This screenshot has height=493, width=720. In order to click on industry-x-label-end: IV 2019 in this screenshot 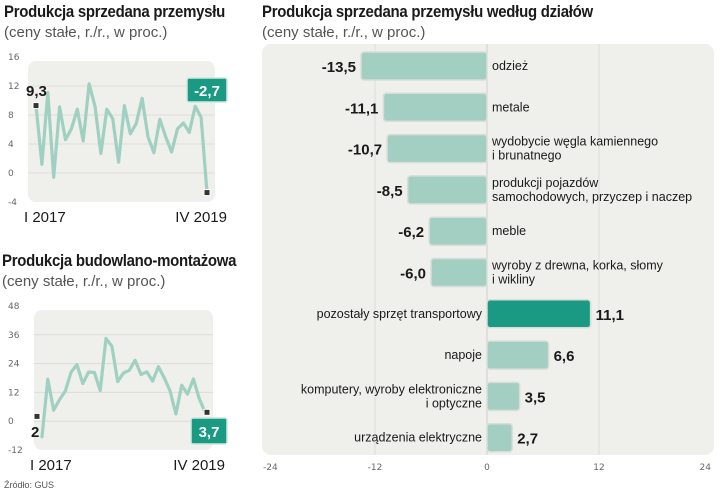, I will do `click(201, 217)`.